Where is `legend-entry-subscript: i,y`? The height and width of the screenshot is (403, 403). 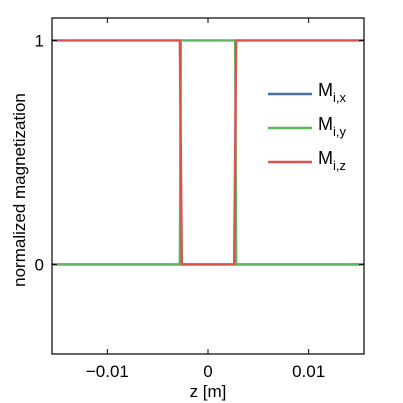 legend-entry-subscript: i,y is located at coordinates (340, 131).